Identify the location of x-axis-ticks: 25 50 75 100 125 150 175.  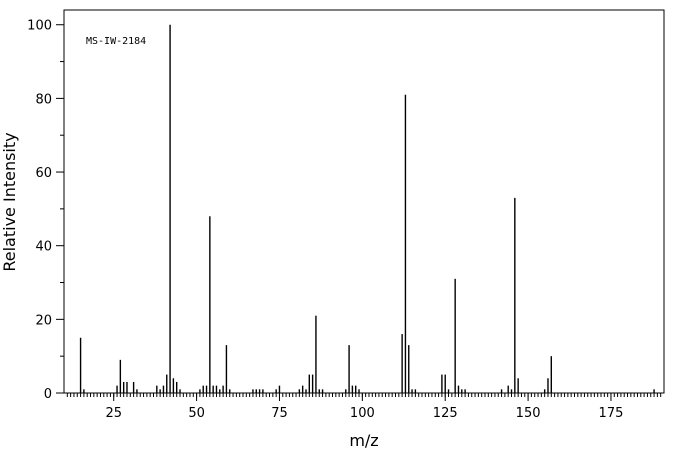
(364, 407).